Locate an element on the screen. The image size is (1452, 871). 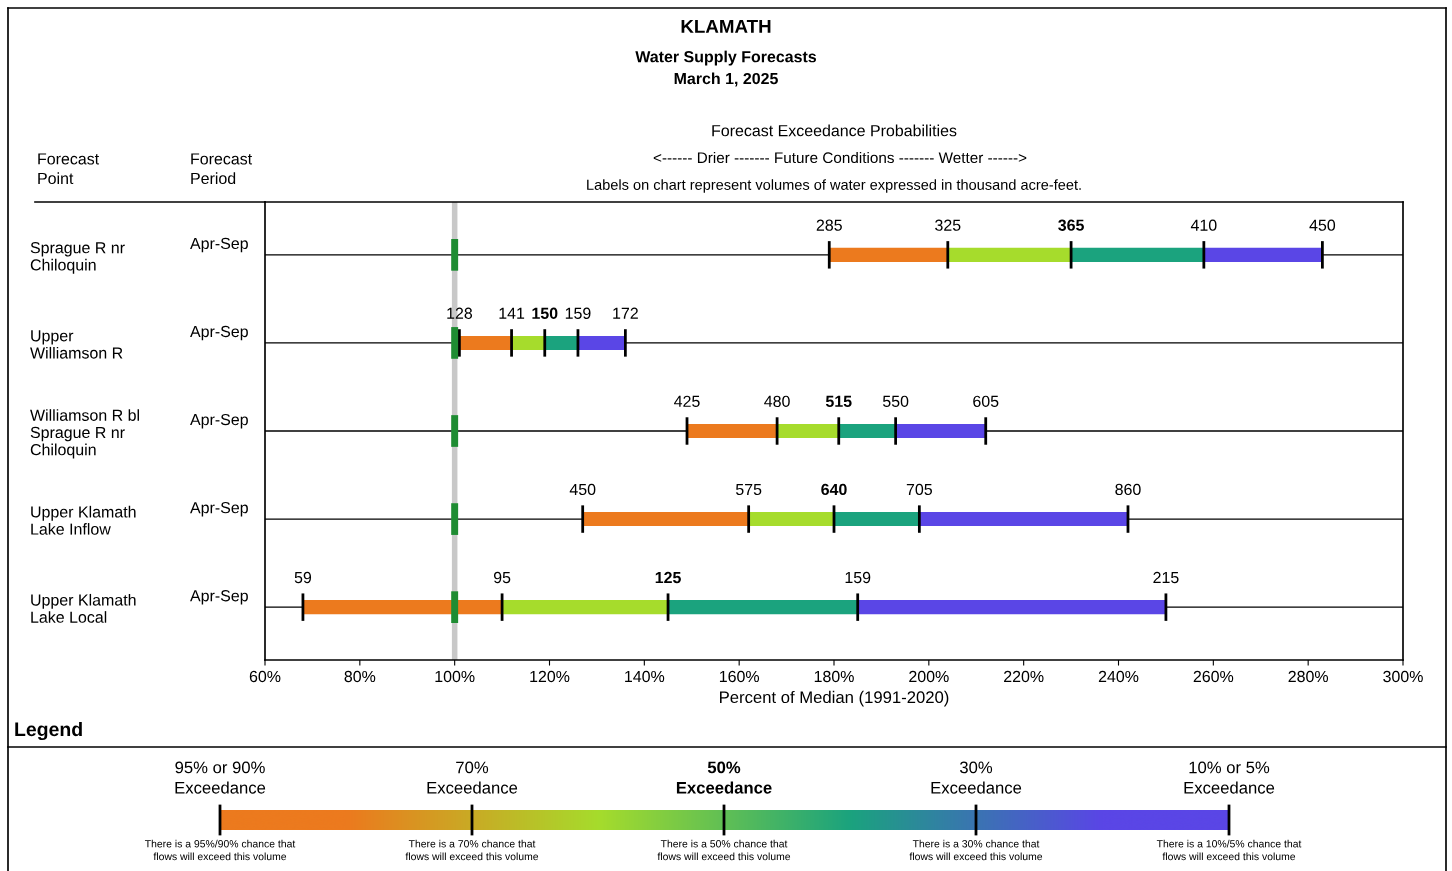
x-tick-label: 160% is located at coordinates (739, 676).